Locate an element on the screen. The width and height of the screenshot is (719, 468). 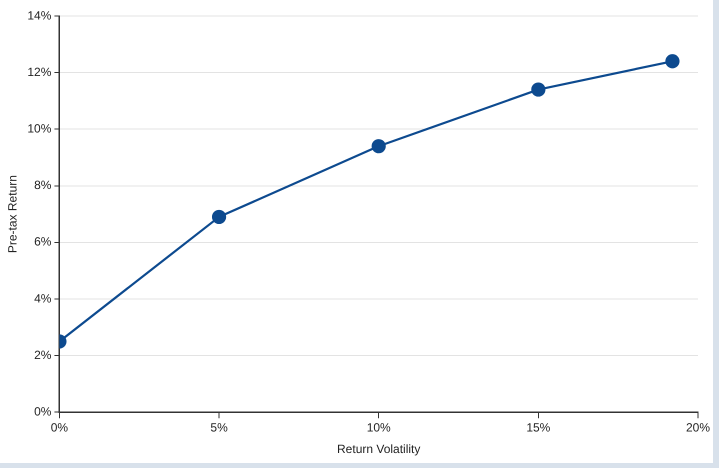
y-tick-label: 14% is located at coordinates (39, 15).